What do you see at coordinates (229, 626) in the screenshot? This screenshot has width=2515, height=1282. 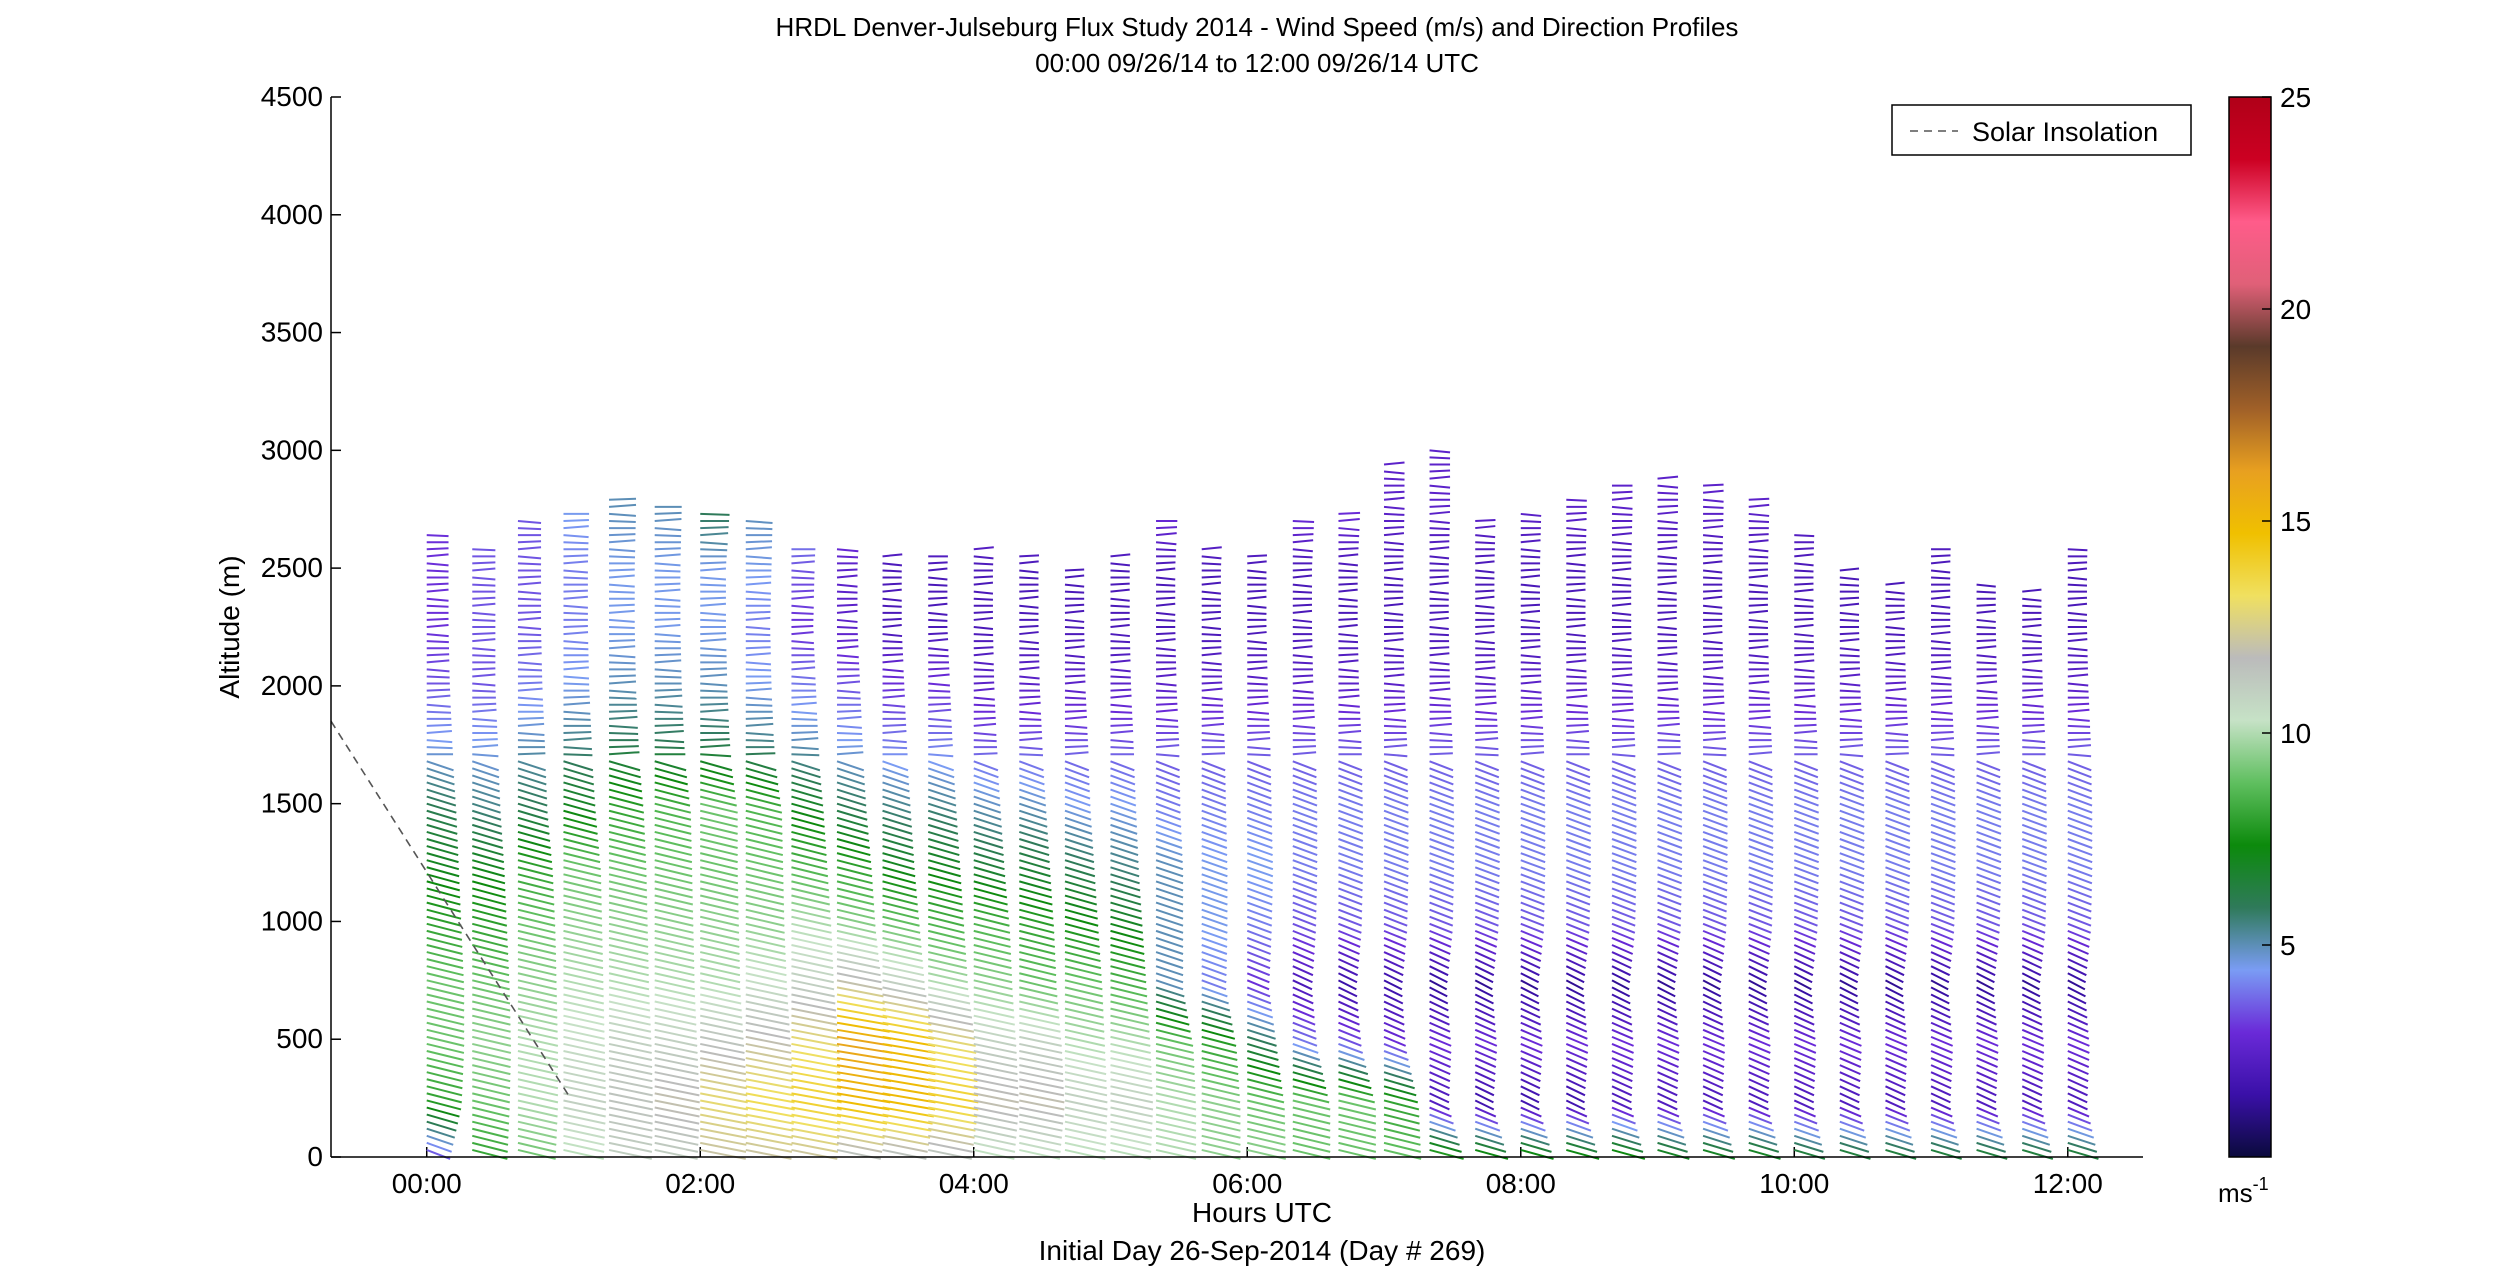 I see `y-axis-label: Altitude (m)` at bounding box center [229, 626].